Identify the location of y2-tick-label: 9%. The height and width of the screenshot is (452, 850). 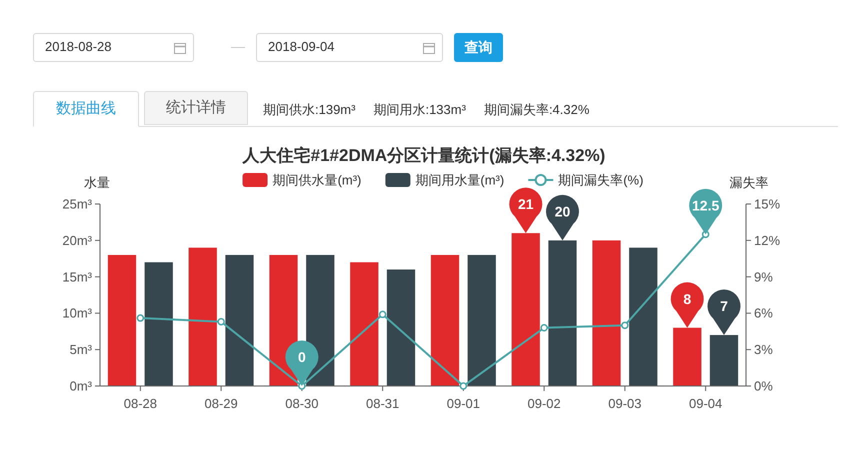
(764, 276).